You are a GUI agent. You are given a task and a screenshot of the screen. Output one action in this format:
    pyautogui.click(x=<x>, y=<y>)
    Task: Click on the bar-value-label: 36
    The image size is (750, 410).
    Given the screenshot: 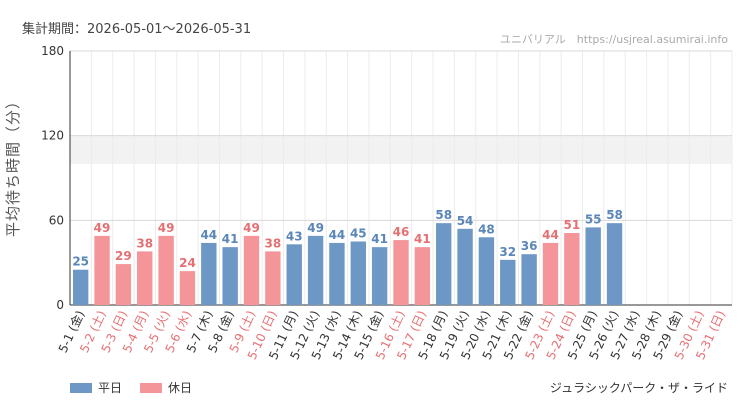 What is the action you would take?
    pyautogui.click(x=529, y=246)
    